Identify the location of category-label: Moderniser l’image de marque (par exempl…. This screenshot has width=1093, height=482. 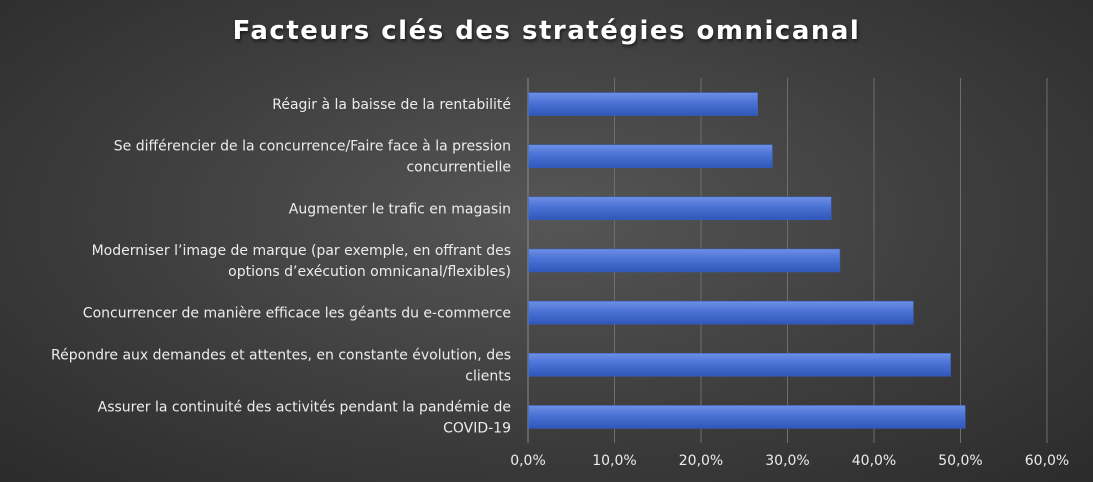
(301, 261).